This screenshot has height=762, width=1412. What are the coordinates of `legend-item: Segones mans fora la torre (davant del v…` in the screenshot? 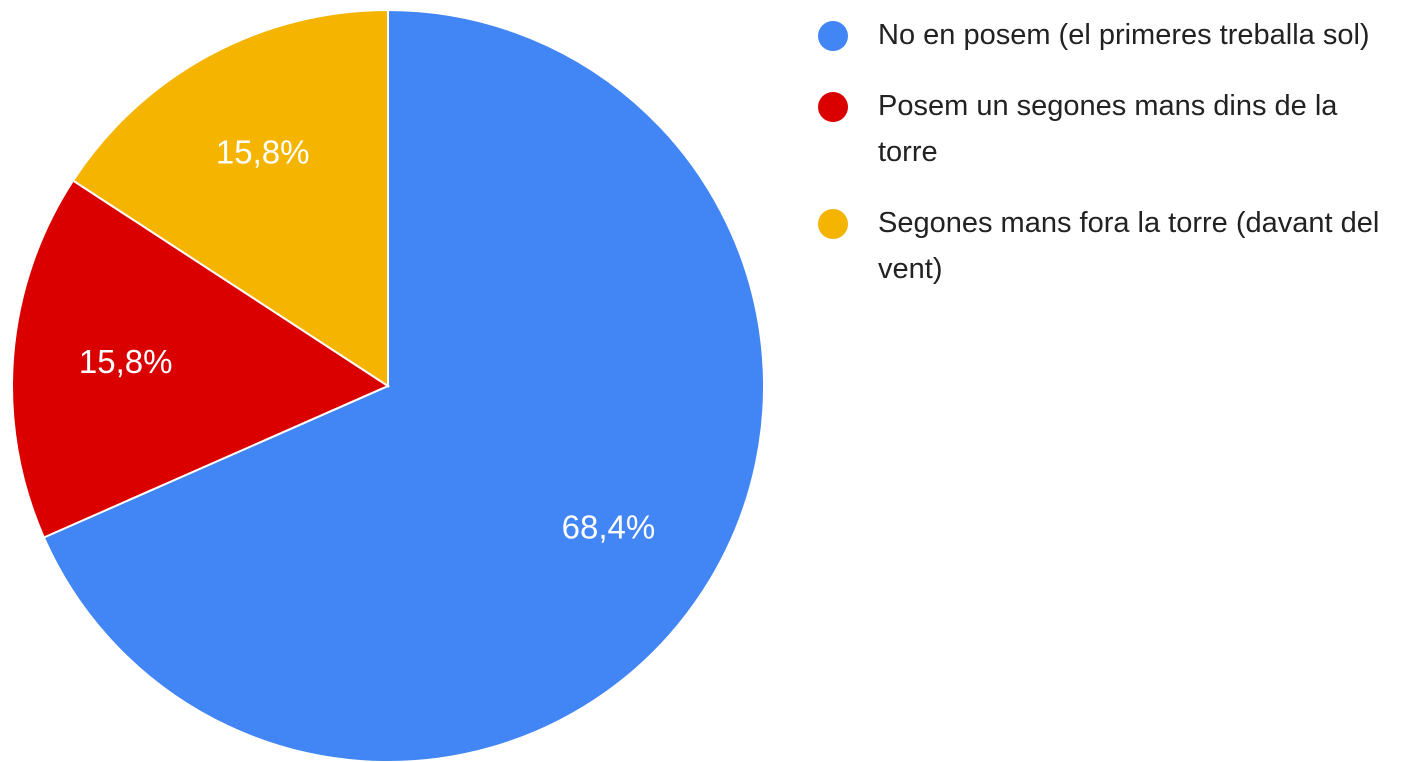 It's located at (1110, 246).